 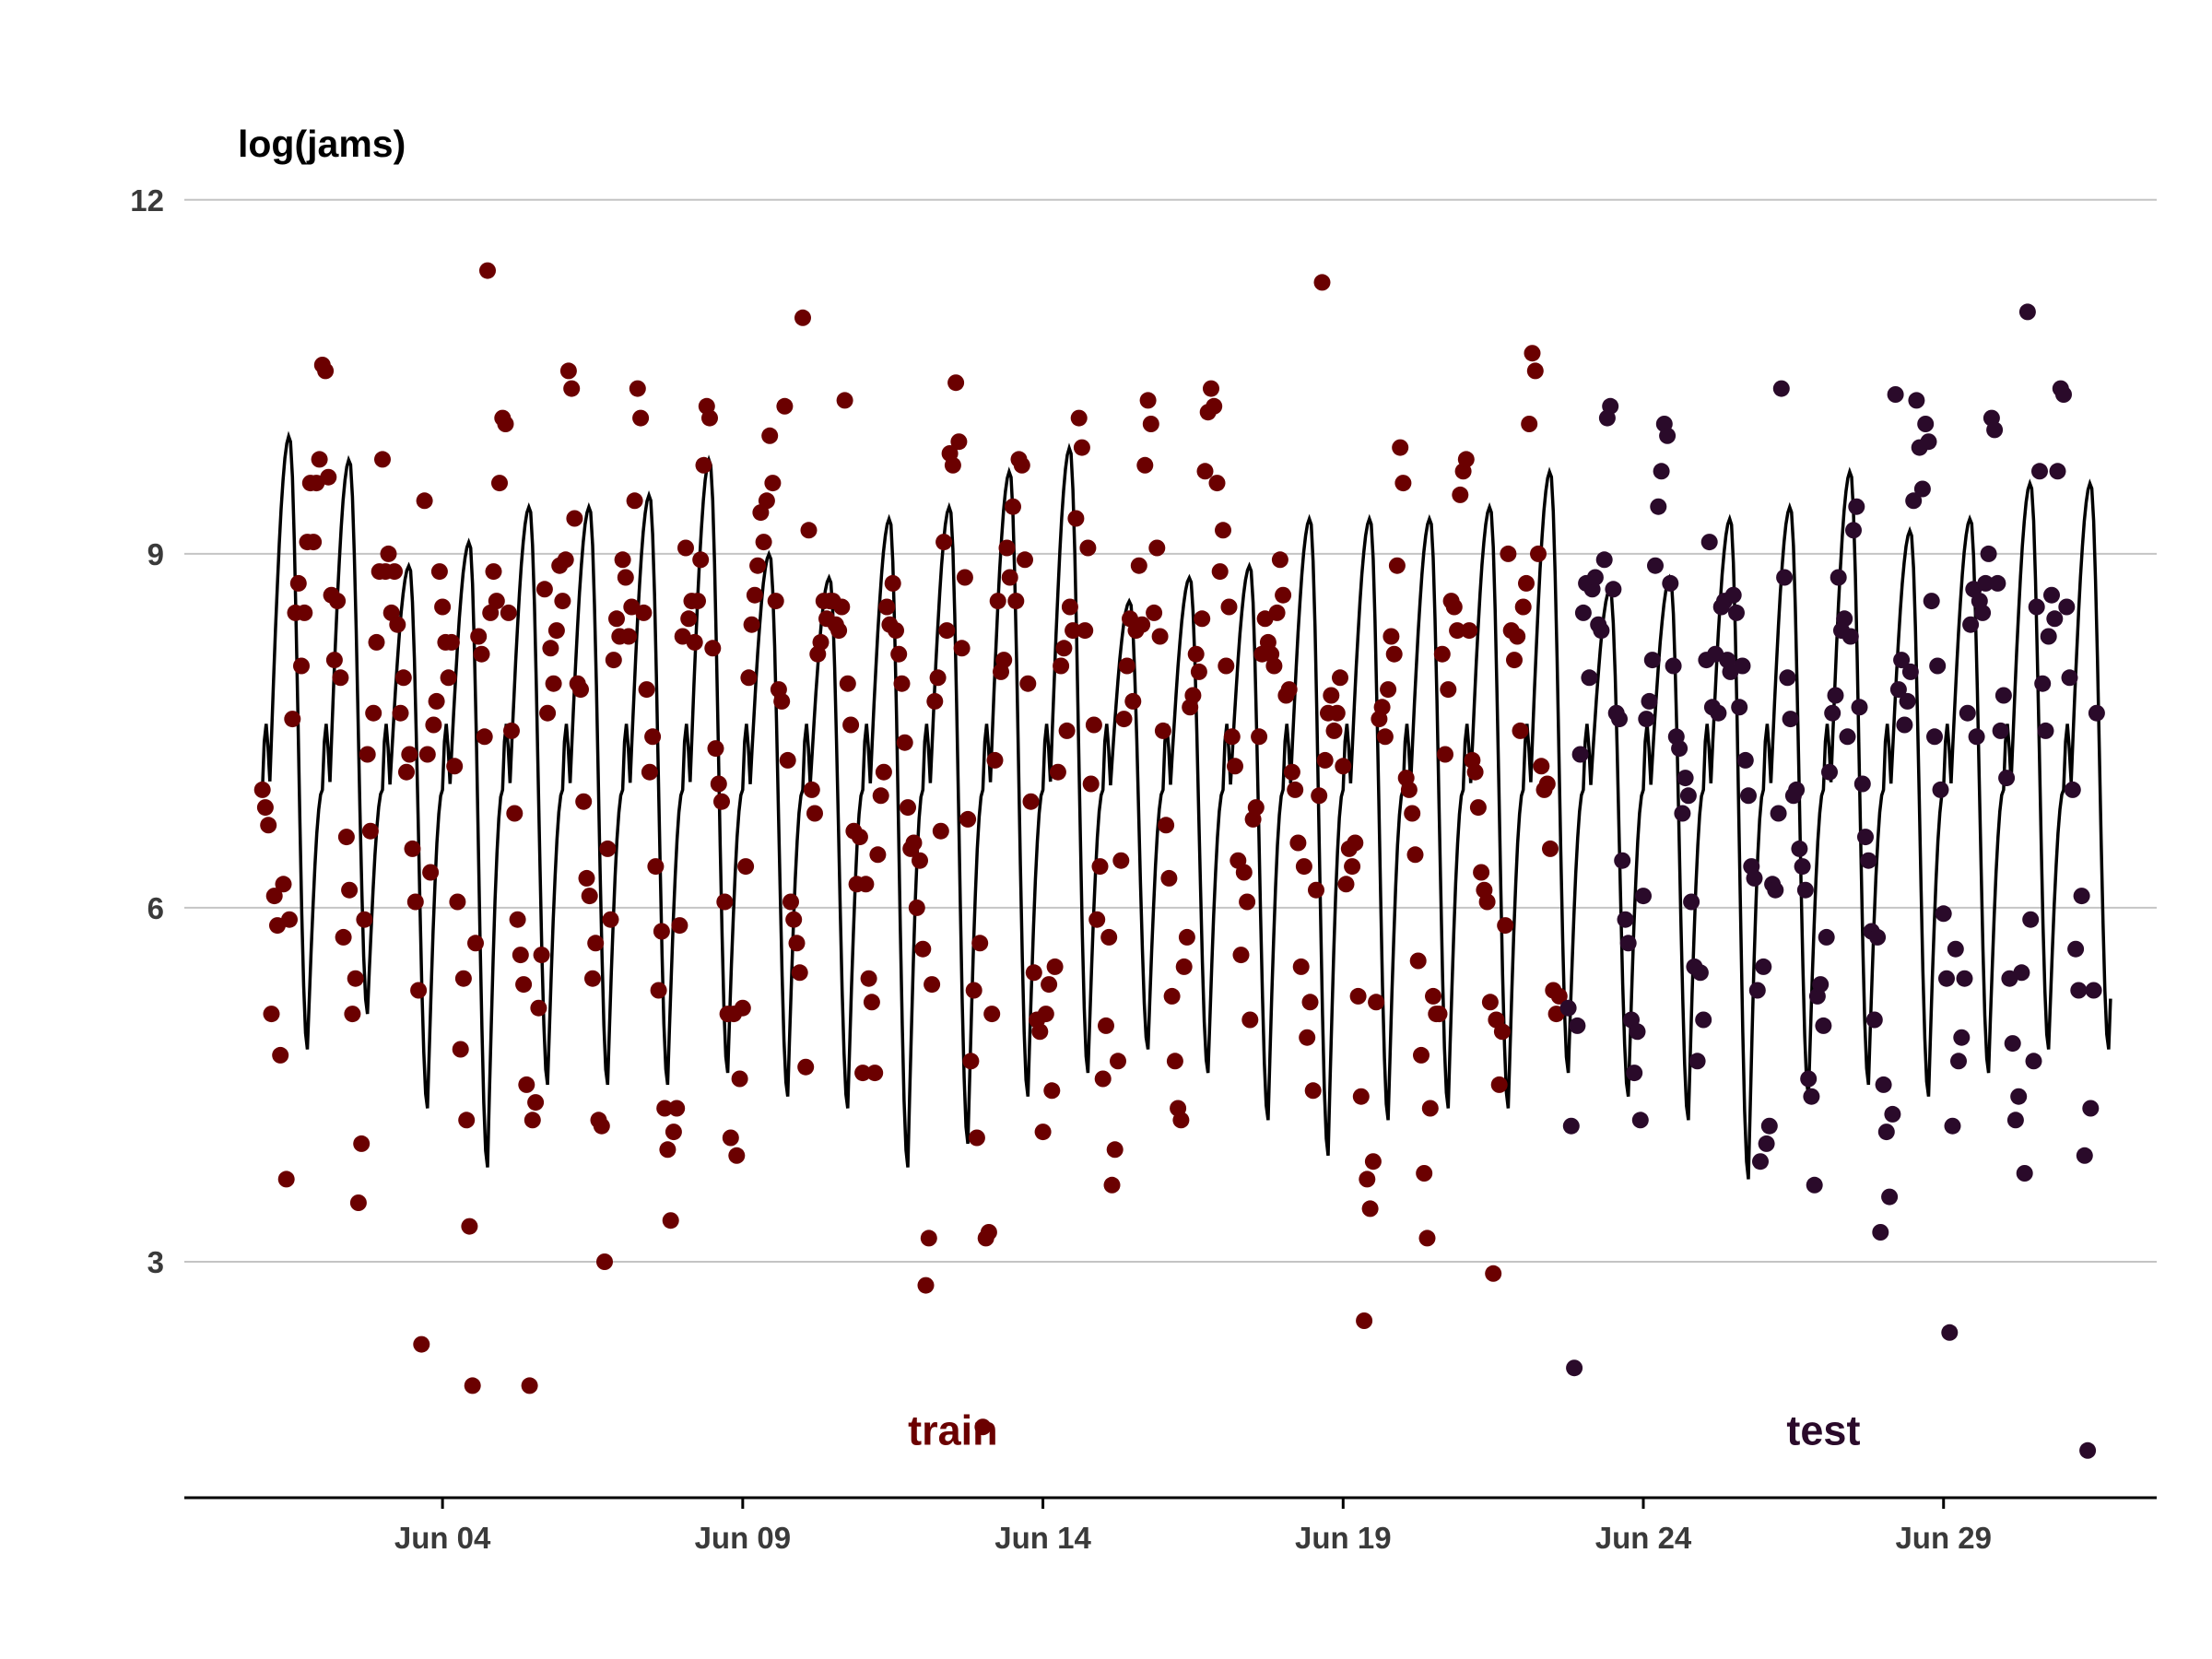 What do you see at coordinates (1343, 1538) in the screenshot?
I see `x-tick-label: Jun 19` at bounding box center [1343, 1538].